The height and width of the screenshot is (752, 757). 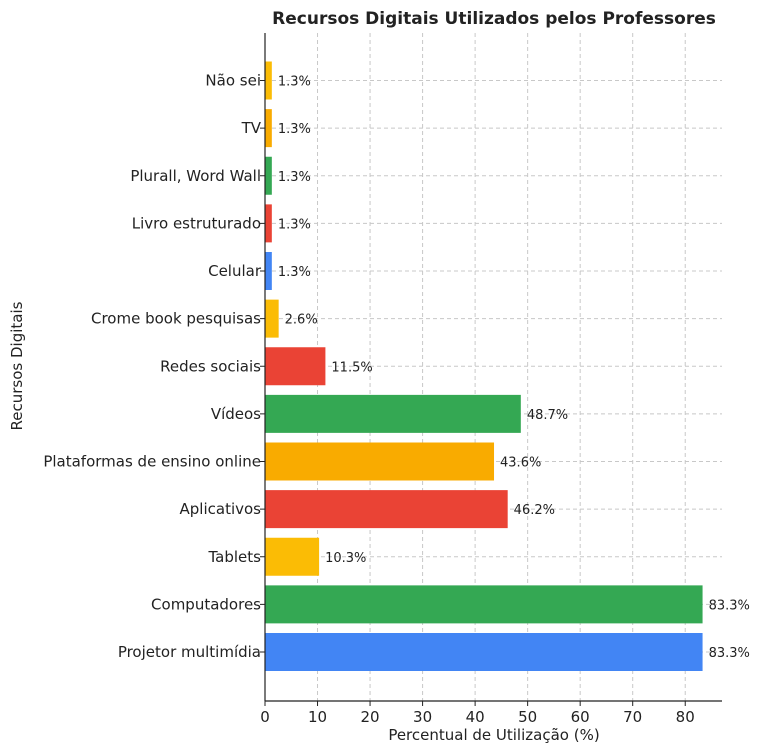 I want to click on category-label: Plurall, Word Wall, so click(x=195, y=176).